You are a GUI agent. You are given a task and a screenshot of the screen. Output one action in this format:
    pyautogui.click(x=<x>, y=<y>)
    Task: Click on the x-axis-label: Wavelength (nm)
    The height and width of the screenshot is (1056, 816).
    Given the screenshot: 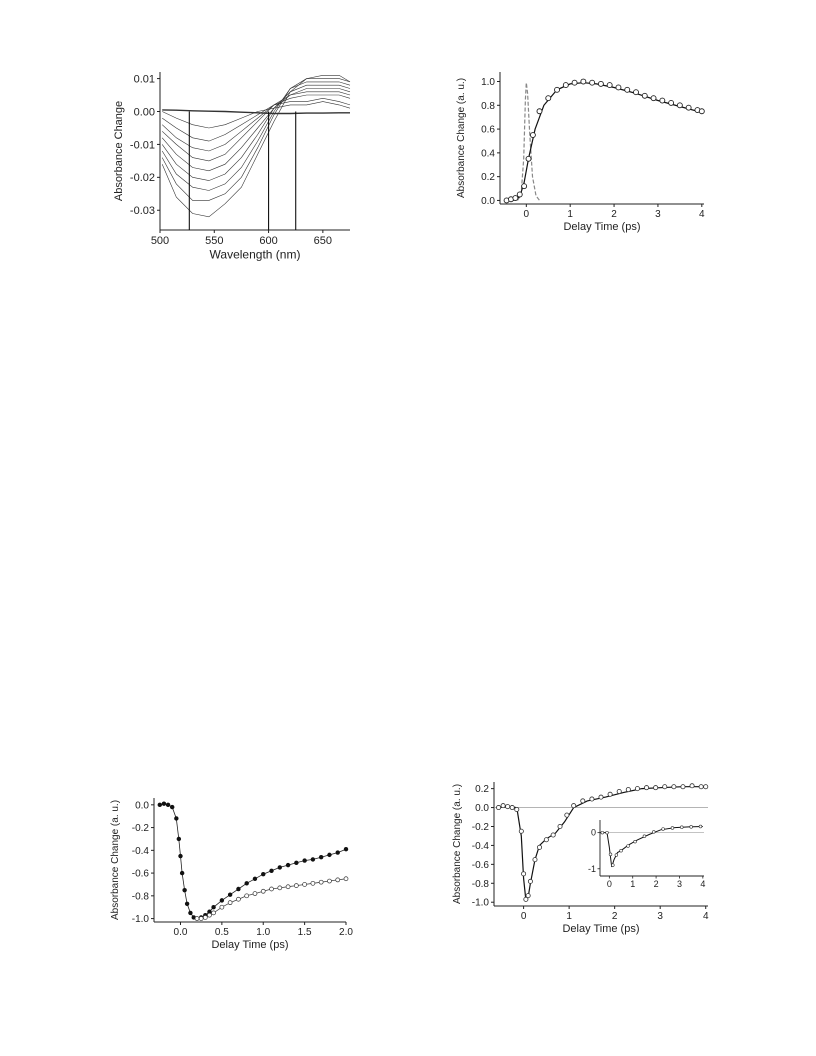 What is the action you would take?
    pyautogui.click(x=255, y=254)
    